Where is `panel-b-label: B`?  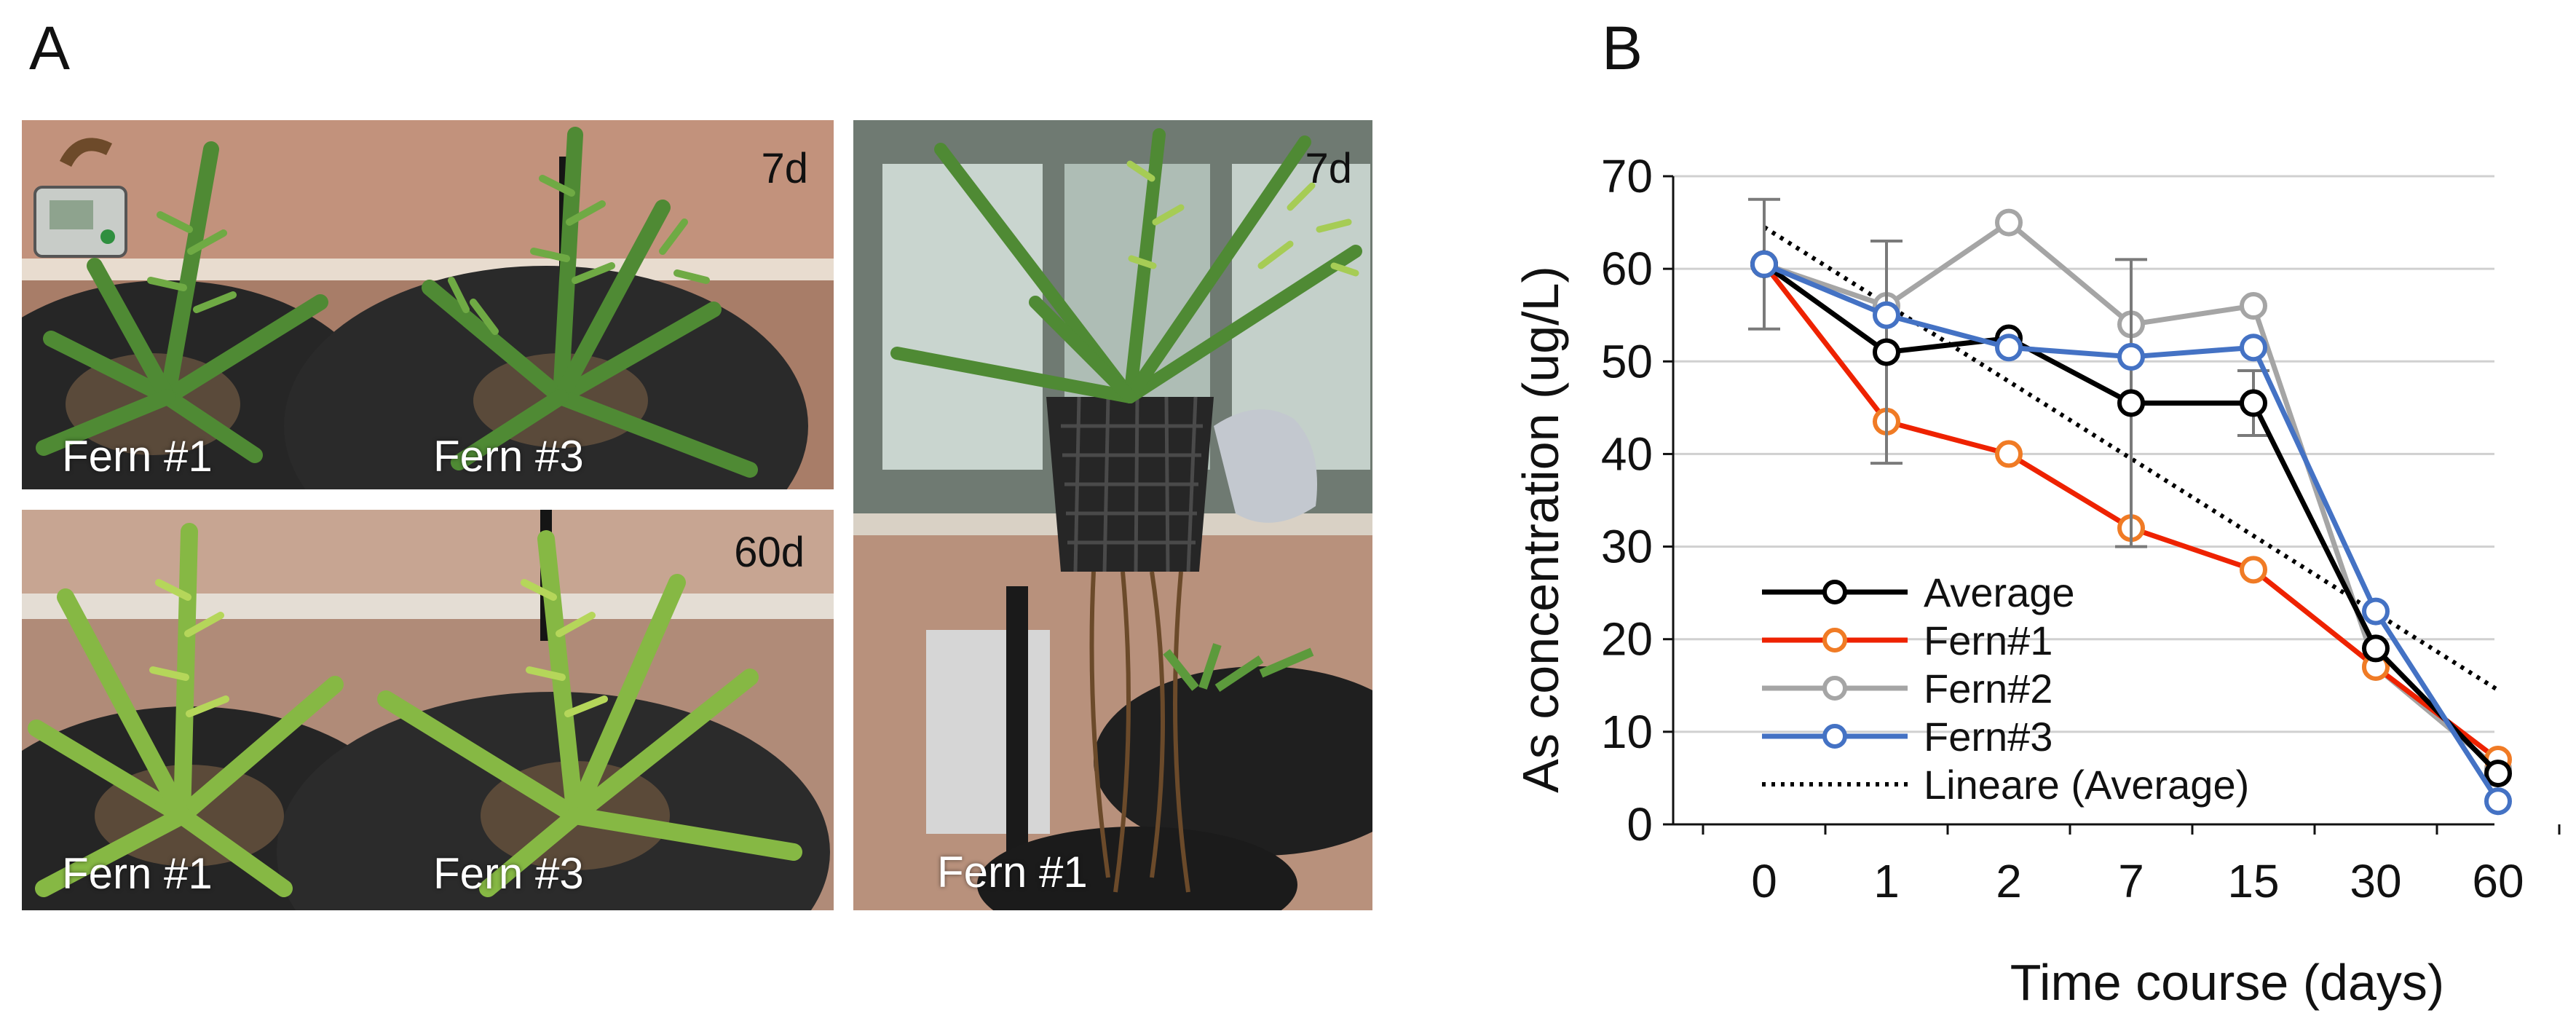
panel-b-label: B is located at coordinates (1622, 48).